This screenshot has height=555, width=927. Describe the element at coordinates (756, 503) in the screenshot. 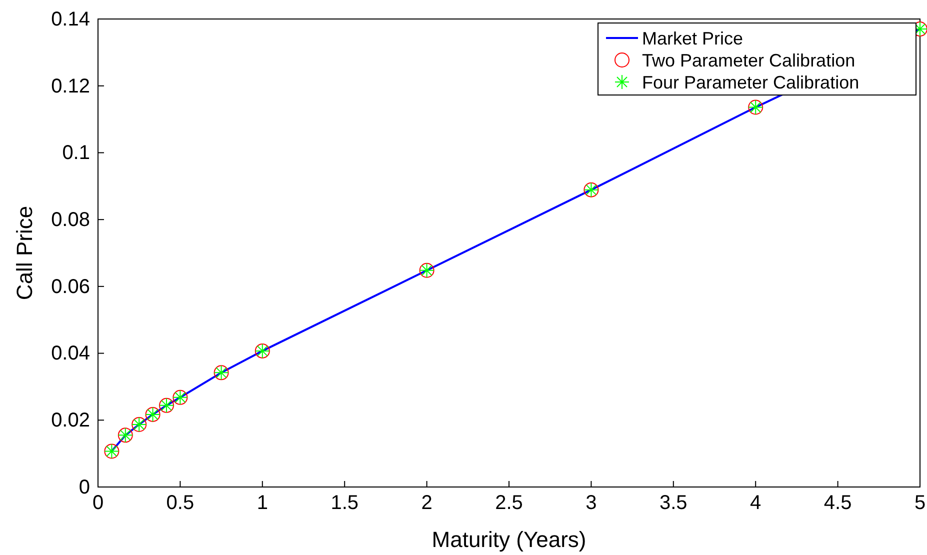

I see `x-tick-label: 4` at that location.